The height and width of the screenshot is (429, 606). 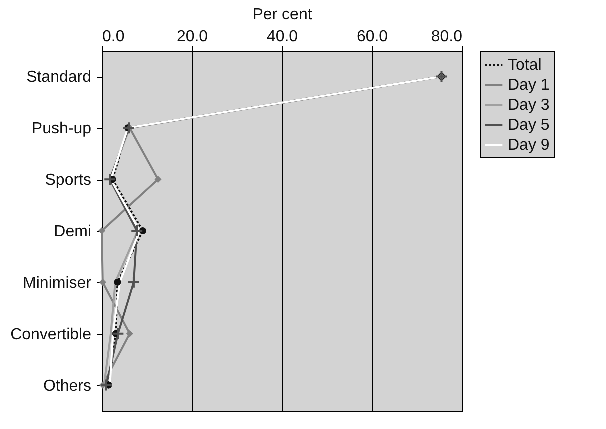 I want to click on legend-label: Day 5, so click(x=529, y=125).